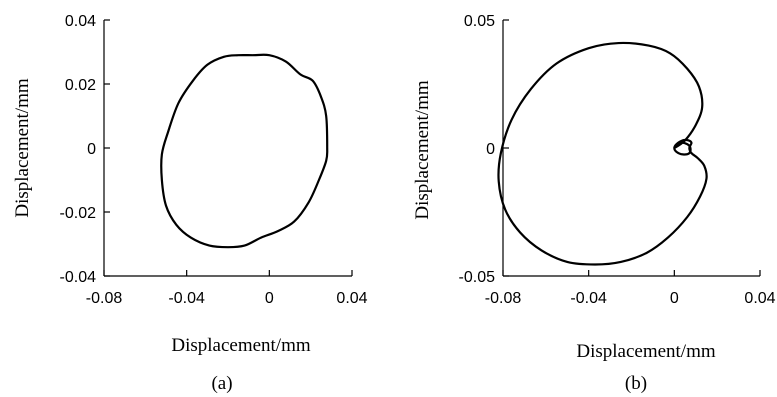 The width and height of the screenshot is (777, 397). I want to click on xlabel-a: Displacement/mm, so click(241, 345).